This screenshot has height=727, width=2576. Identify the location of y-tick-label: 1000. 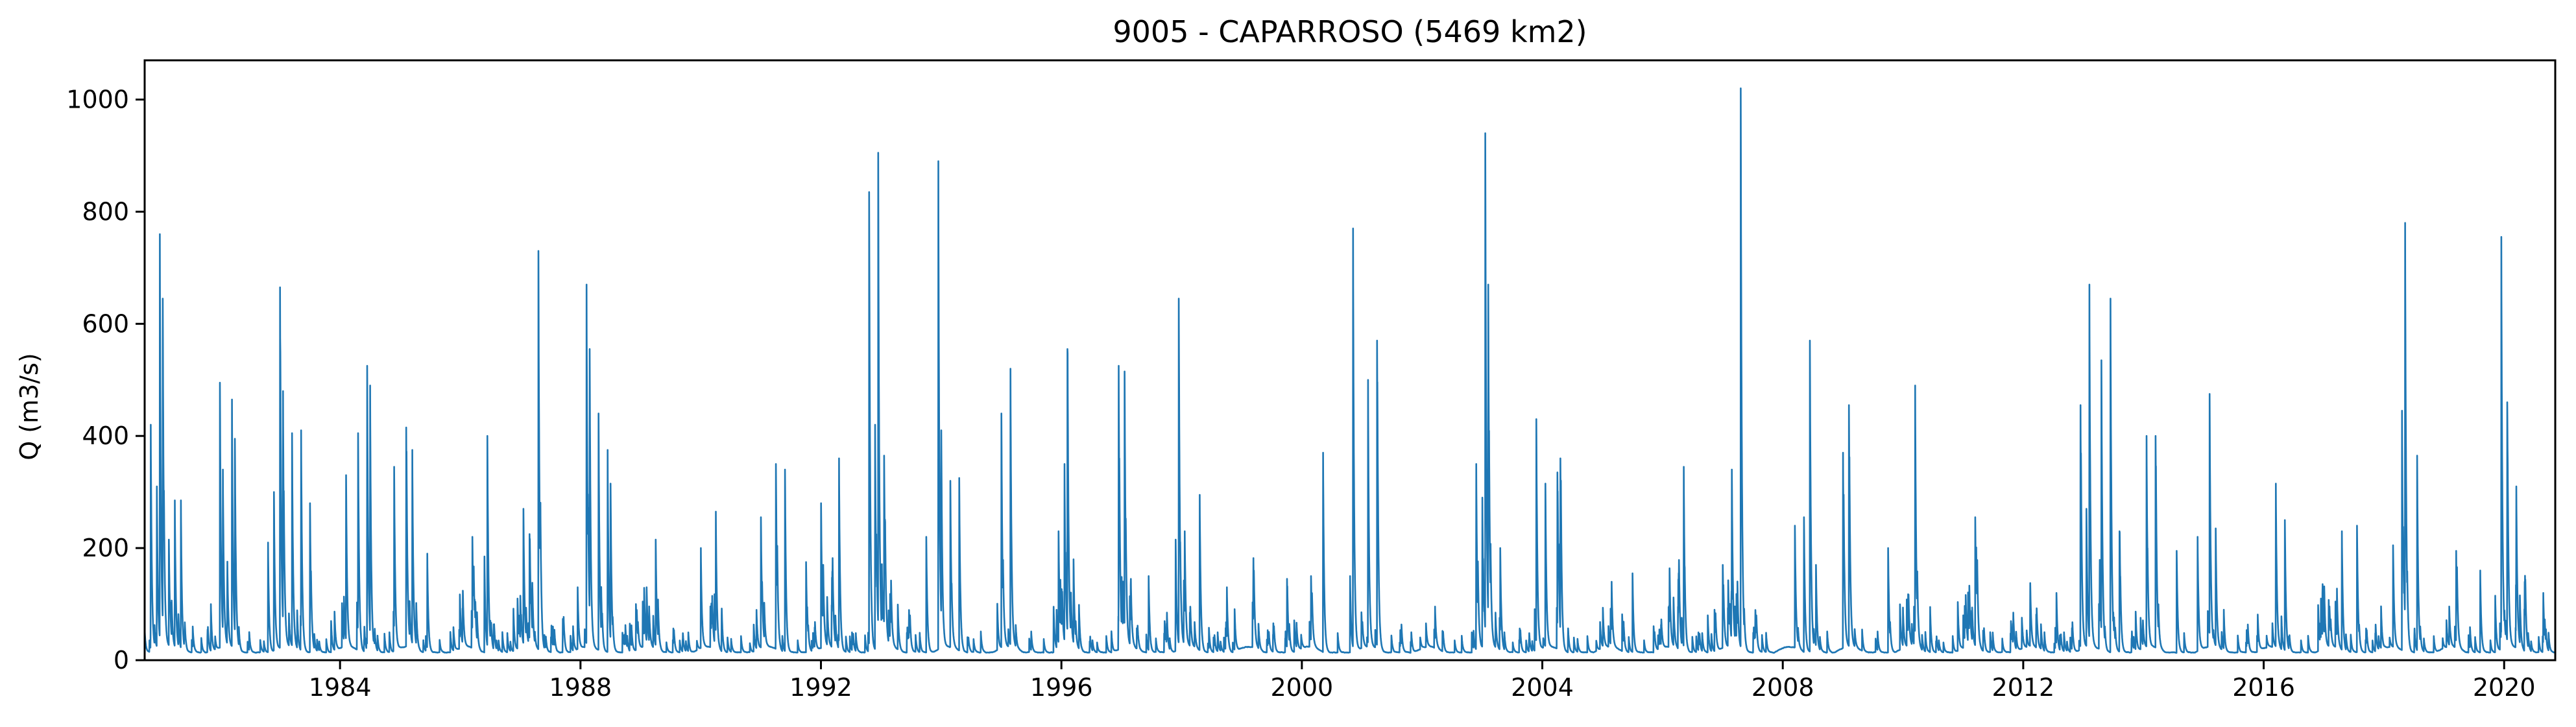
(97, 100).